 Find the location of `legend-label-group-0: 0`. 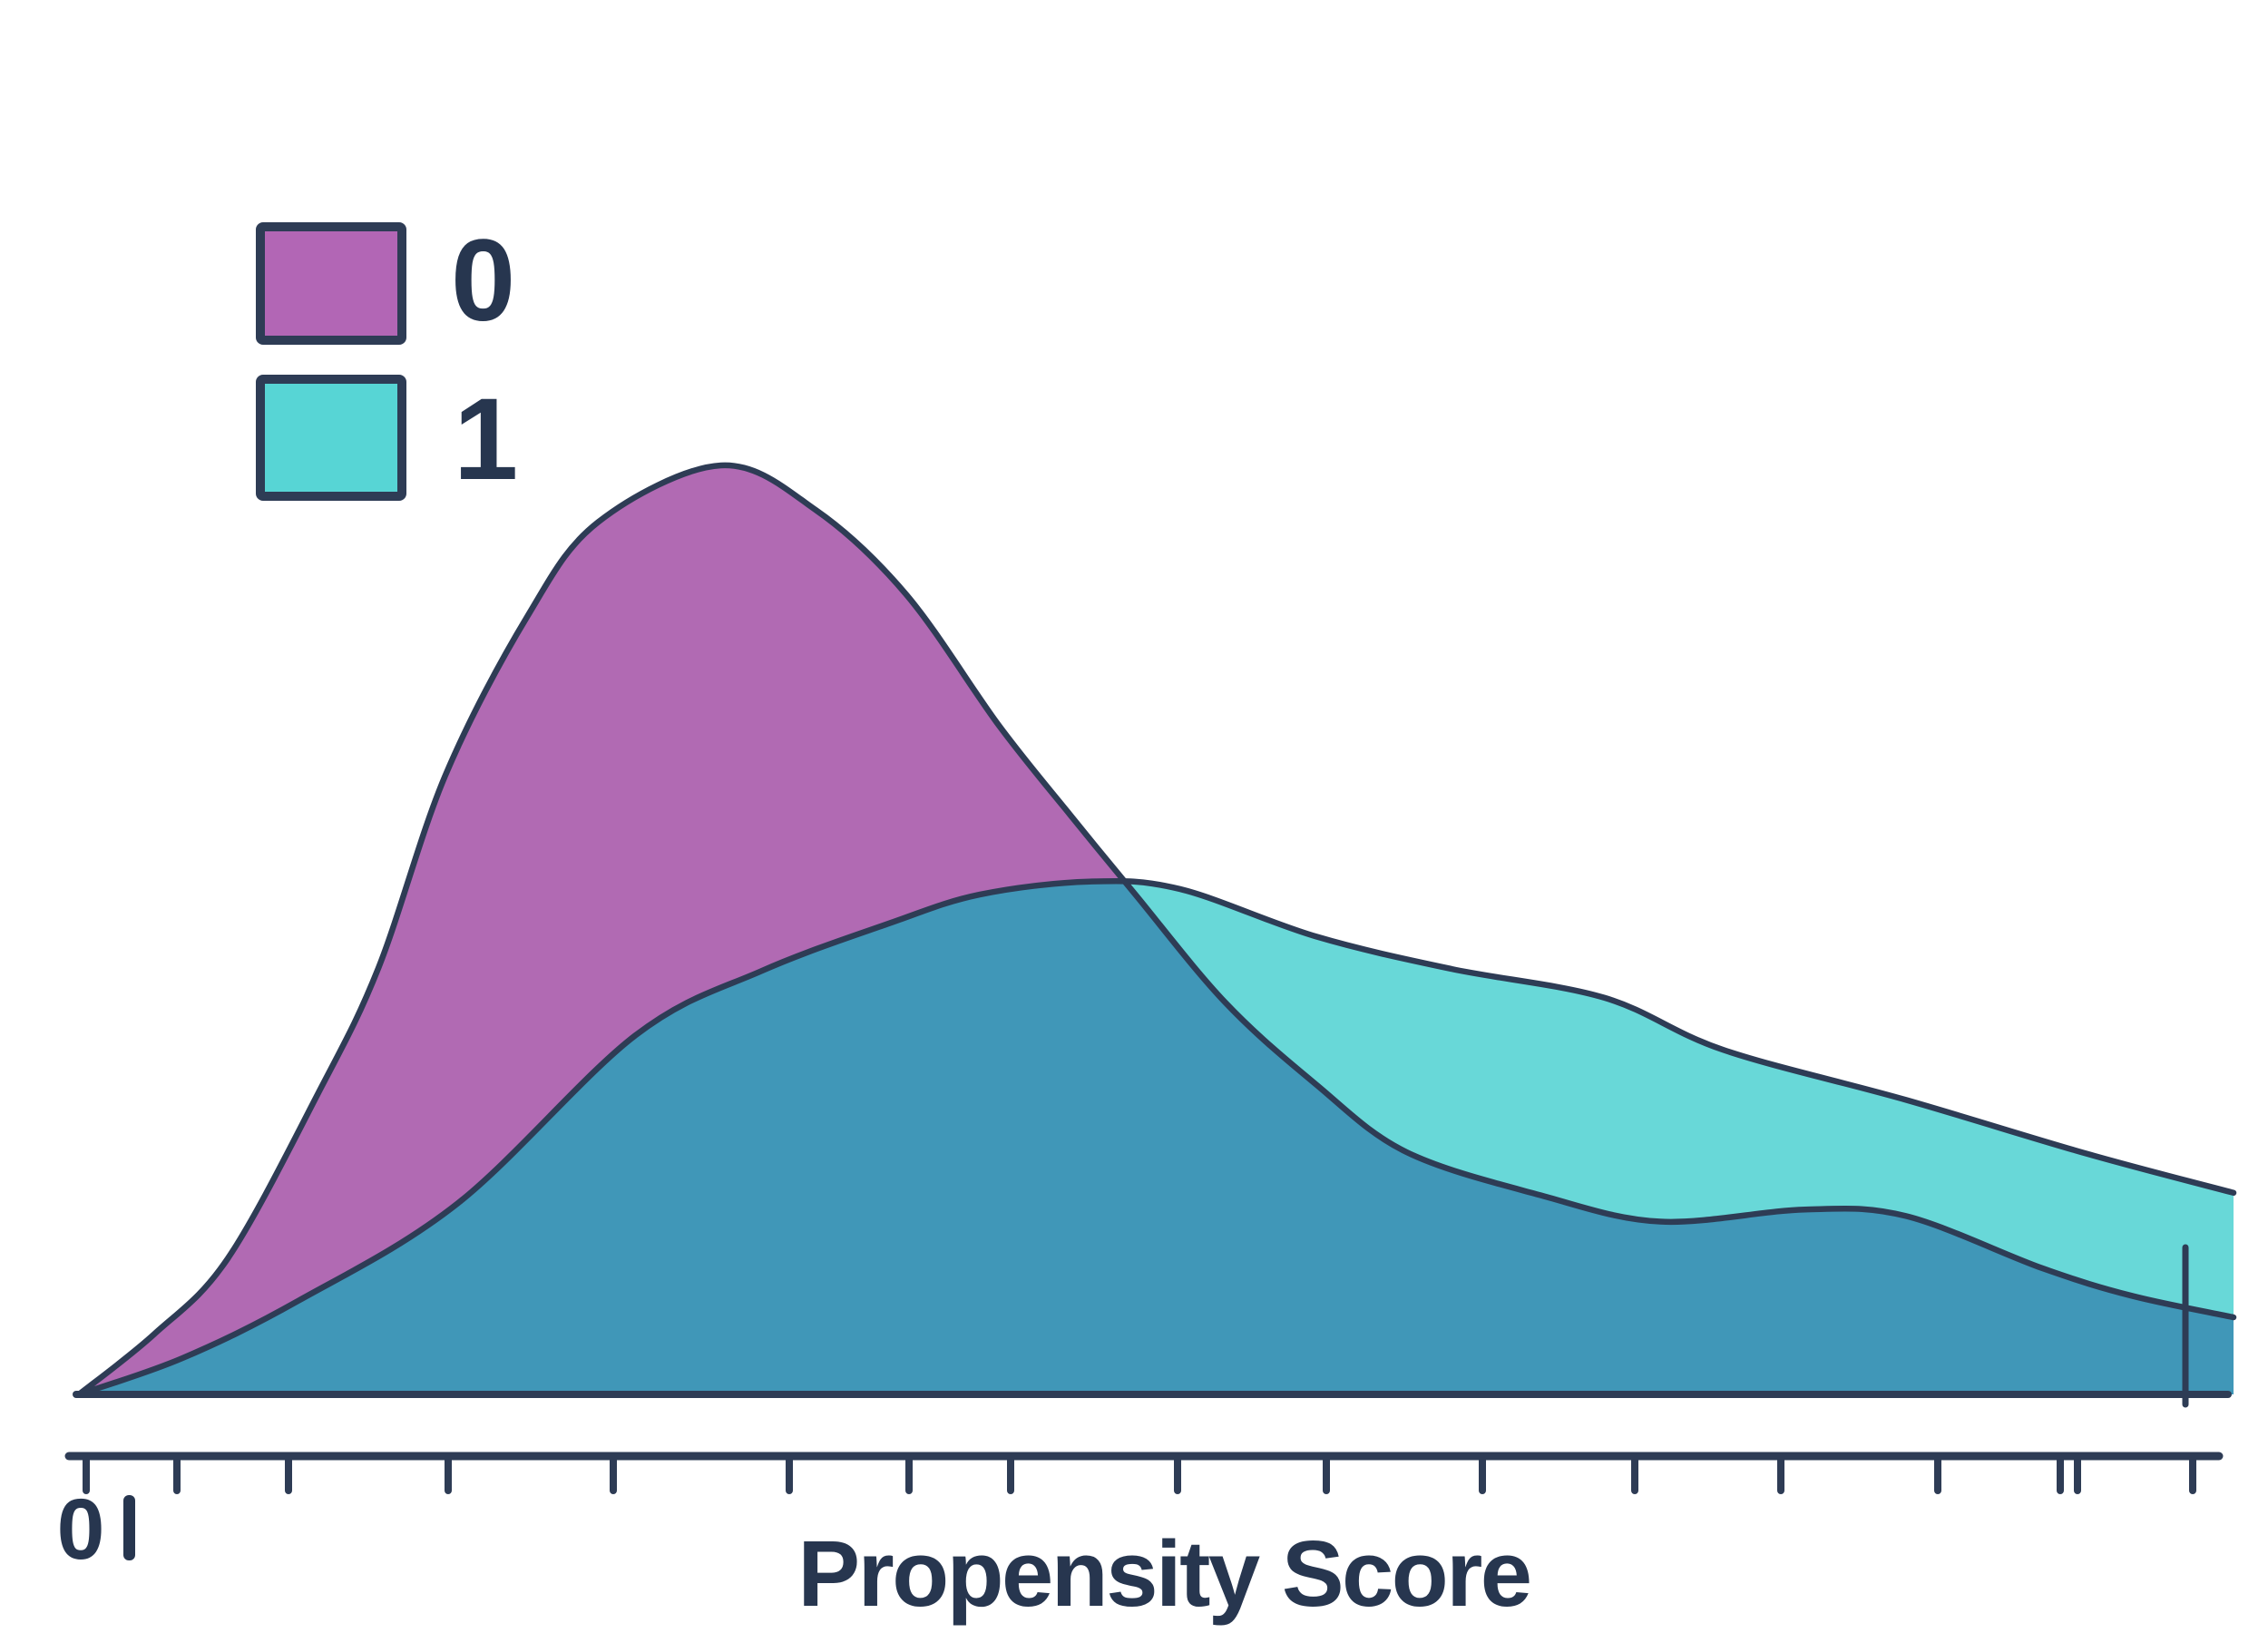

legend-label-group-0: 0 is located at coordinates (483, 281).